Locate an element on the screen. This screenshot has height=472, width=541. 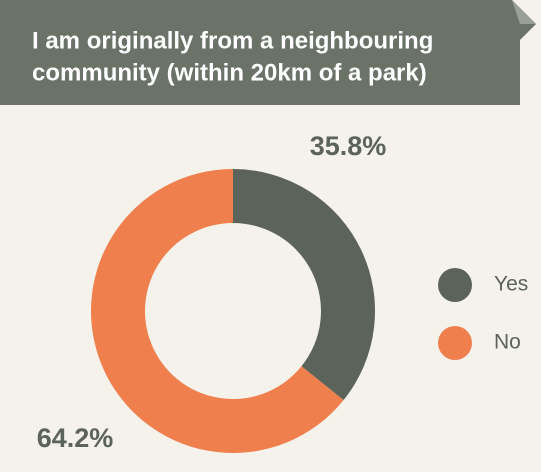
data-label: 35.8% is located at coordinates (348, 146).